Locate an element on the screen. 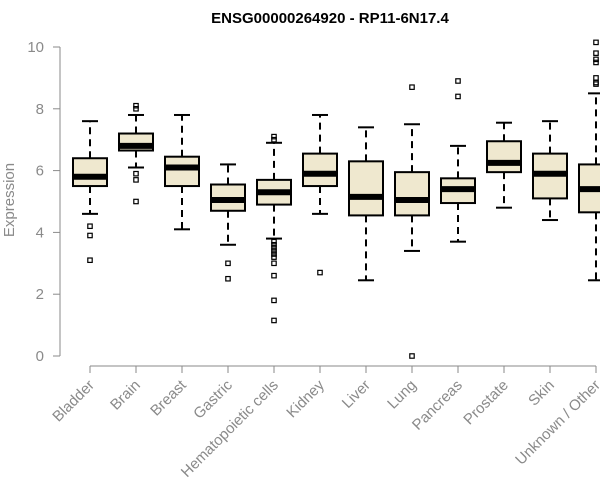 The height and width of the screenshot is (500, 600). box-unknown-other is located at coordinates (589, 160).